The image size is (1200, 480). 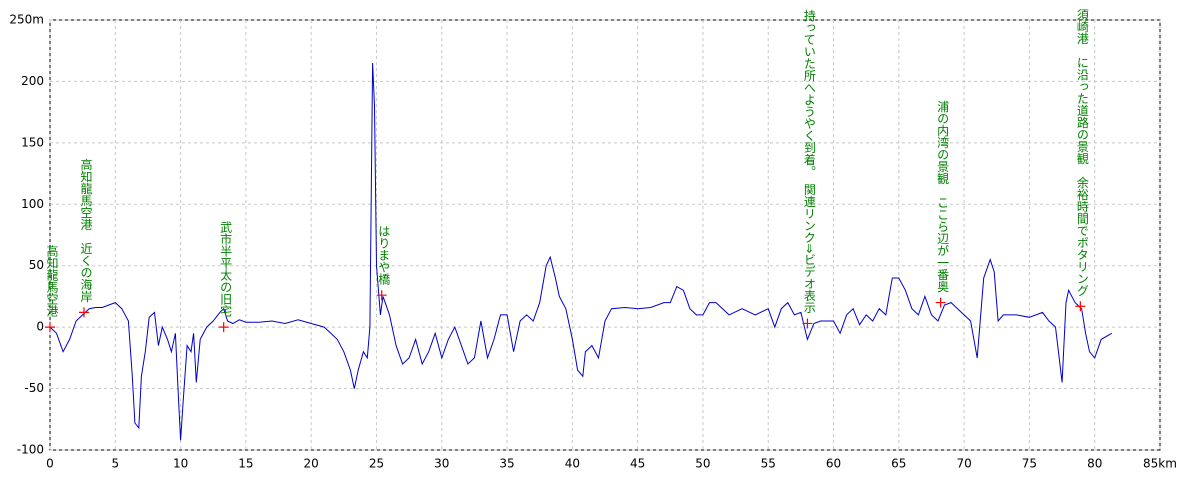 What do you see at coordinates (26, 20) in the screenshot?
I see `y-tick-label: 250m` at bounding box center [26, 20].